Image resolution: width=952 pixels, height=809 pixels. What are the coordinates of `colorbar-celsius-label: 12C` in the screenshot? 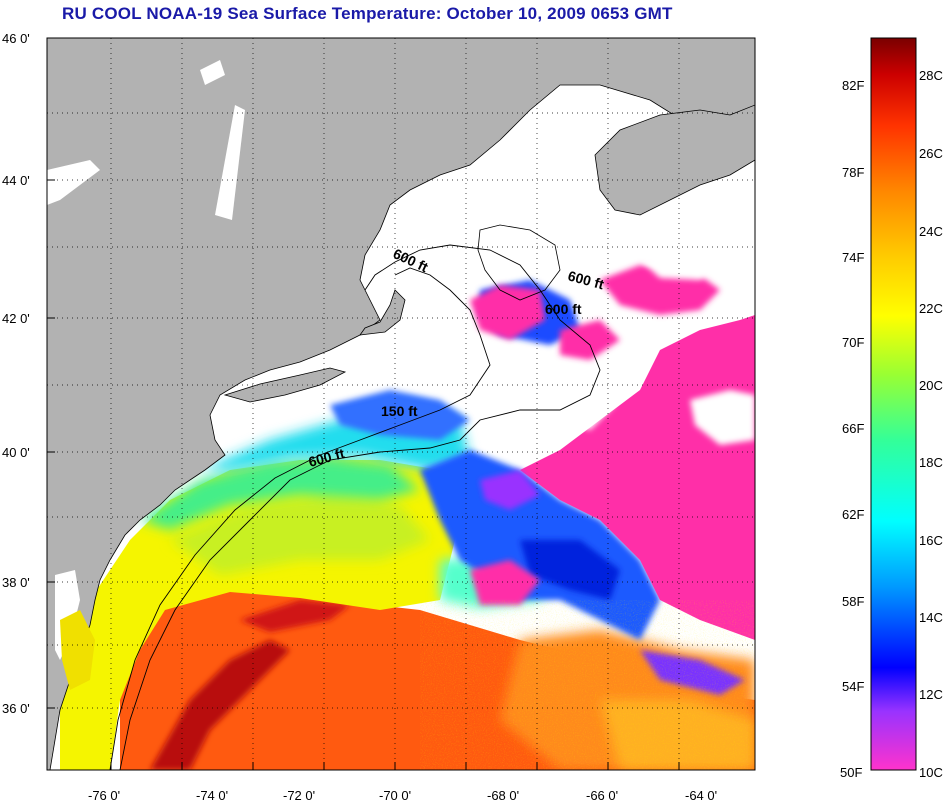 It's located at (931, 694).